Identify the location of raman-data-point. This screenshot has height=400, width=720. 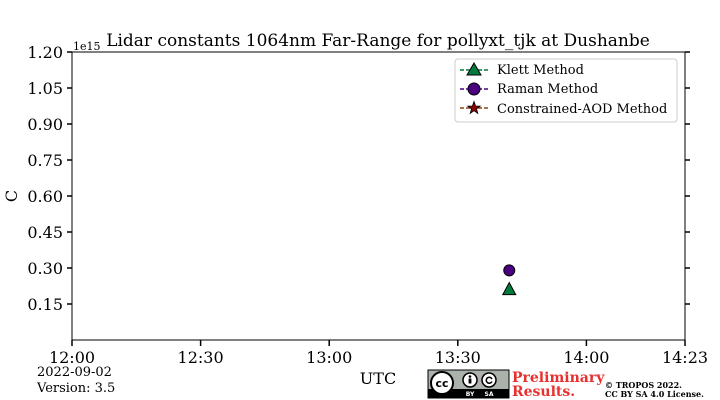
(509, 270).